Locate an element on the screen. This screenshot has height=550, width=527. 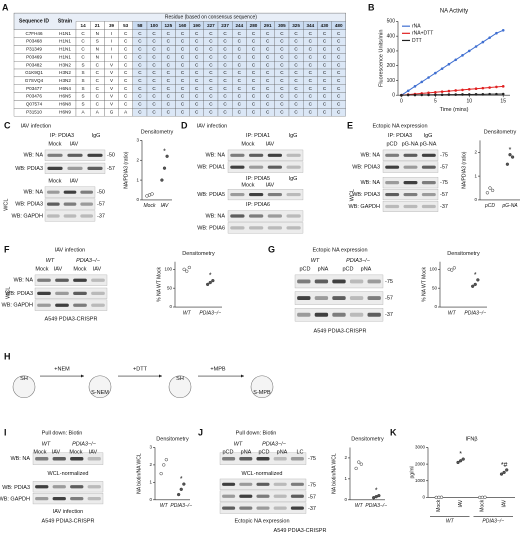
label: Strain is located at coordinates (65, 22).